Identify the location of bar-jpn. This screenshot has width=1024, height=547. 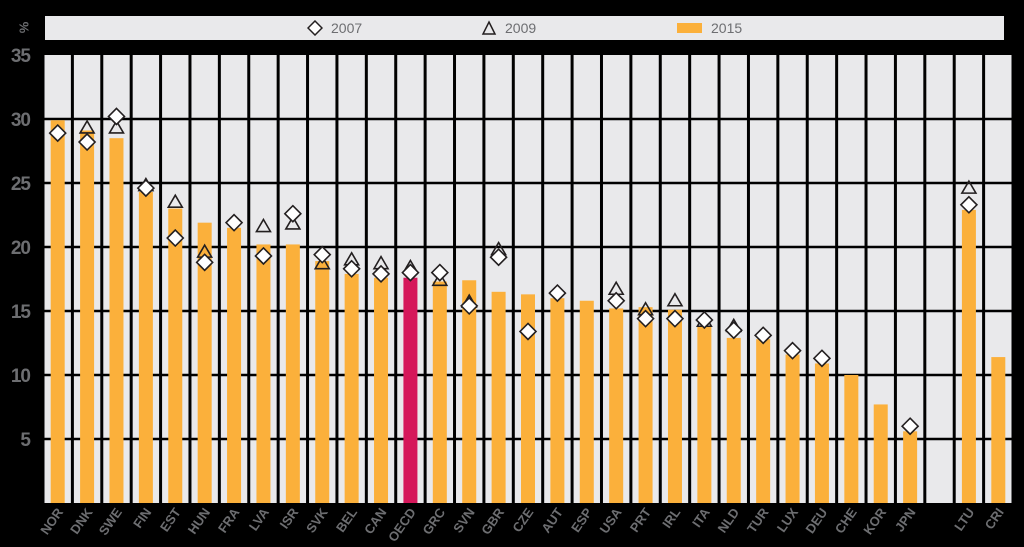
(910, 467).